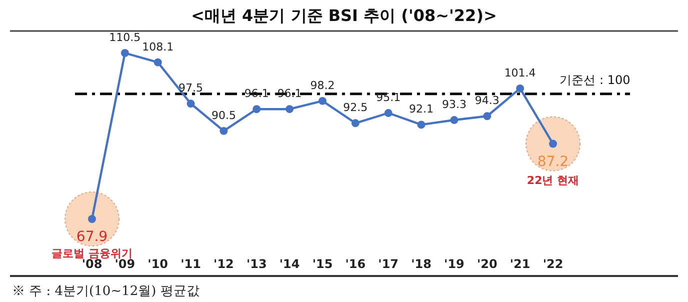 This screenshot has height=302, width=688. I want to click on data-label: 92.1, so click(421, 109).